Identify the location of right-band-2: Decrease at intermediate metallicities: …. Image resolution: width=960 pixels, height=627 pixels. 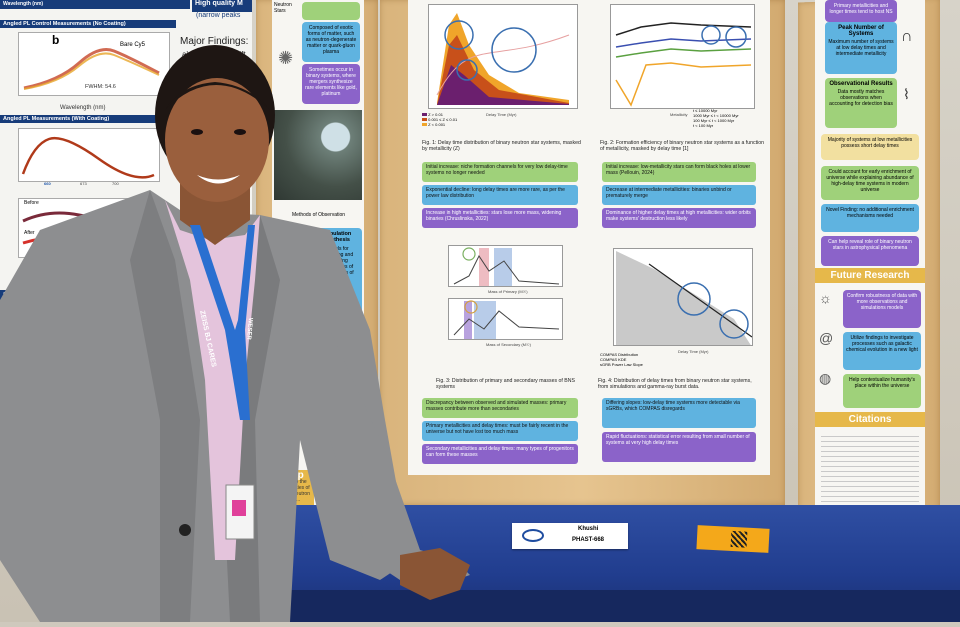
(679, 195).